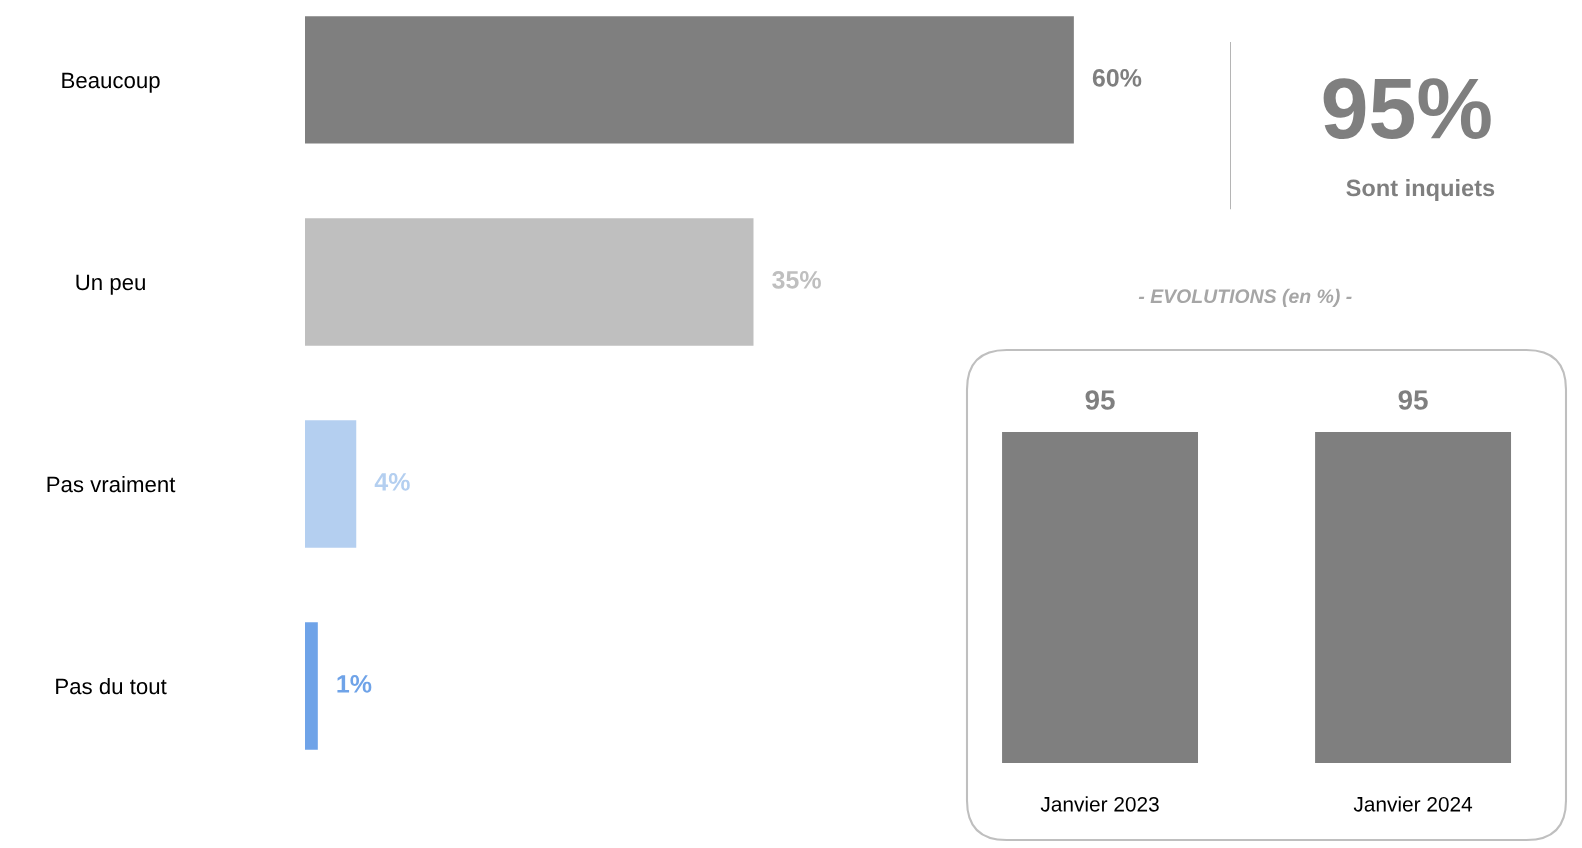  What do you see at coordinates (111, 484) in the screenshot?
I see `y-tick-label: Pas vraiment` at bounding box center [111, 484].